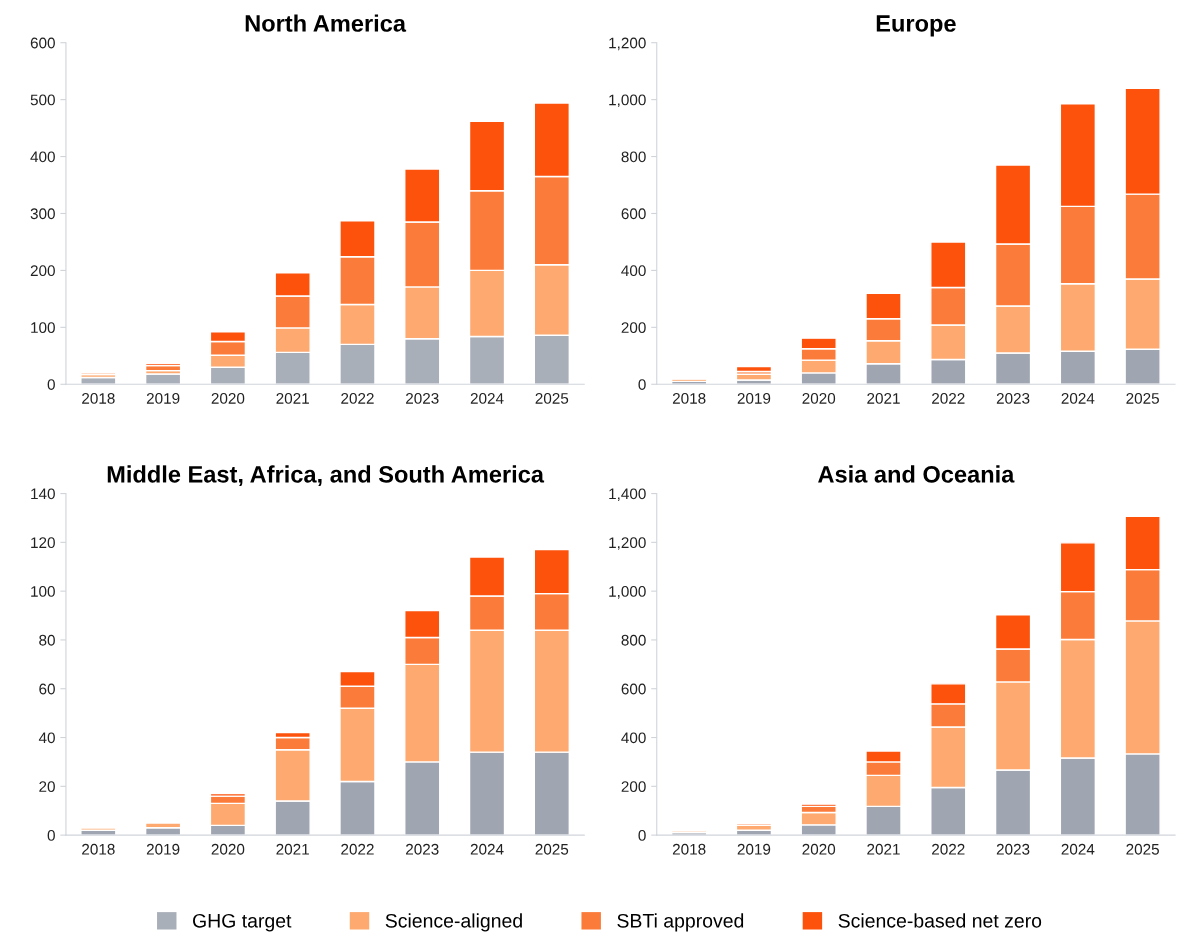 Image resolution: width=1199 pixels, height=949 pixels. Describe the element at coordinates (42, 214) in the screenshot. I see `y-tick-label: 300` at that location.